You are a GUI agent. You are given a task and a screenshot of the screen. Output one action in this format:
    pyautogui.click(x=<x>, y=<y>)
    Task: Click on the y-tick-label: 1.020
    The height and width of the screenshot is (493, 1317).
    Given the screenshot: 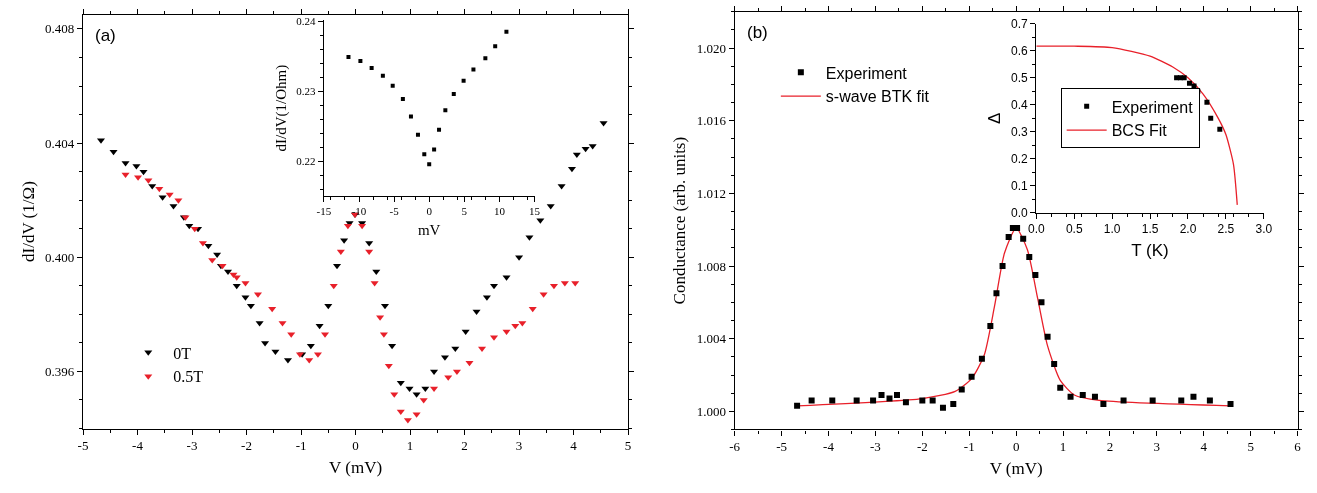 What is the action you would take?
    pyautogui.click(x=711, y=48)
    